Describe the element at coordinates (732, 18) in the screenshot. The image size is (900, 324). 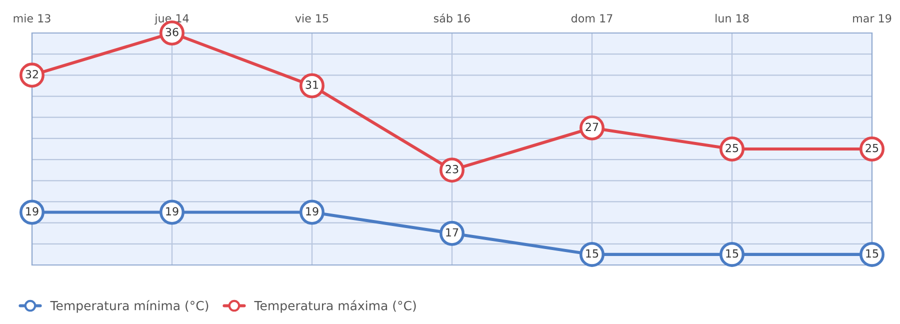
I see `x-tick-label: lun 18` at that location.